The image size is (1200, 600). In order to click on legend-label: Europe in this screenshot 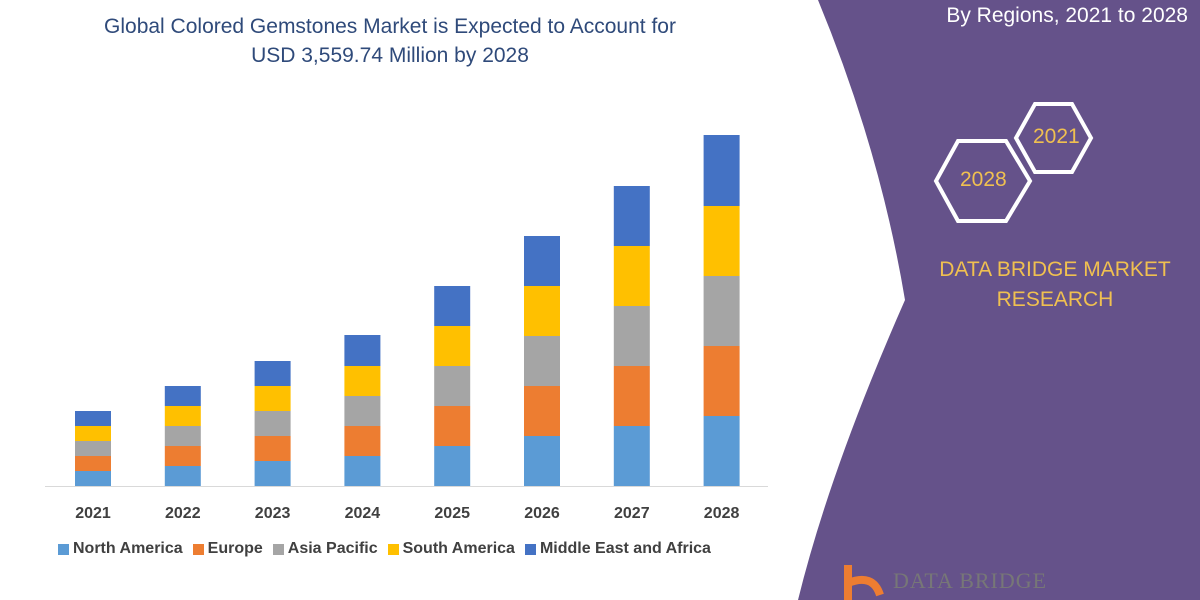, I will do `click(235, 548)`.